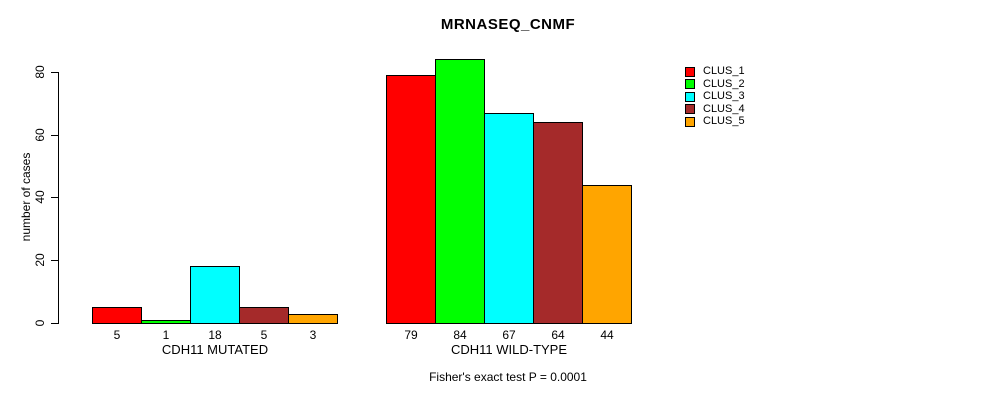 This screenshot has height=400, width=990. I want to click on bar-value-label: 79, so click(411, 335).